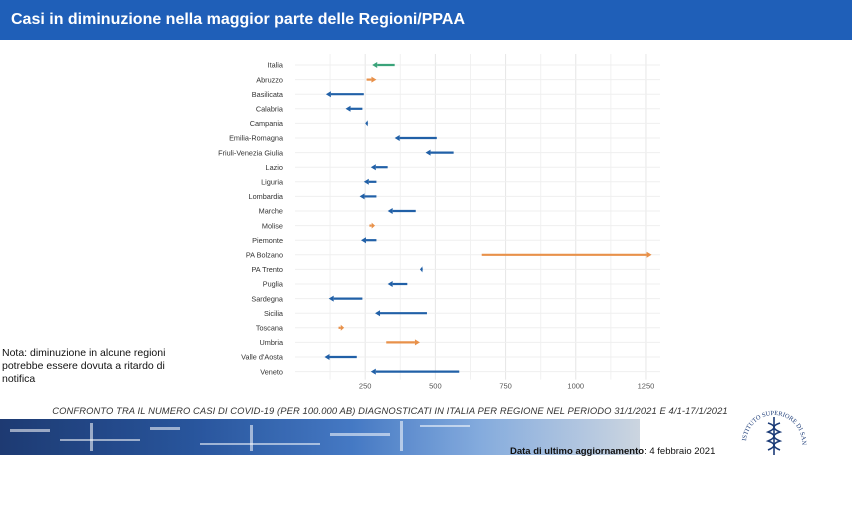 The width and height of the screenshot is (852, 526). Describe the element at coordinates (266, 196) in the screenshot. I see `y-tick-label: Lombardia` at that location.